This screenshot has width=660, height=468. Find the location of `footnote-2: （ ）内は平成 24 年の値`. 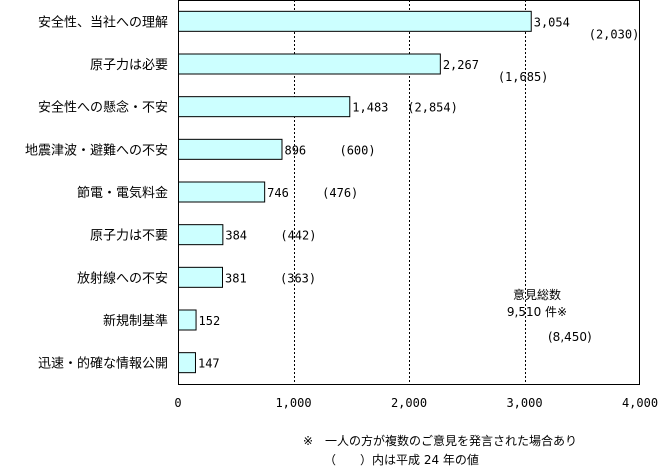

footnote-2: （ ）内は平成 24 年の値 is located at coordinates (401, 460).